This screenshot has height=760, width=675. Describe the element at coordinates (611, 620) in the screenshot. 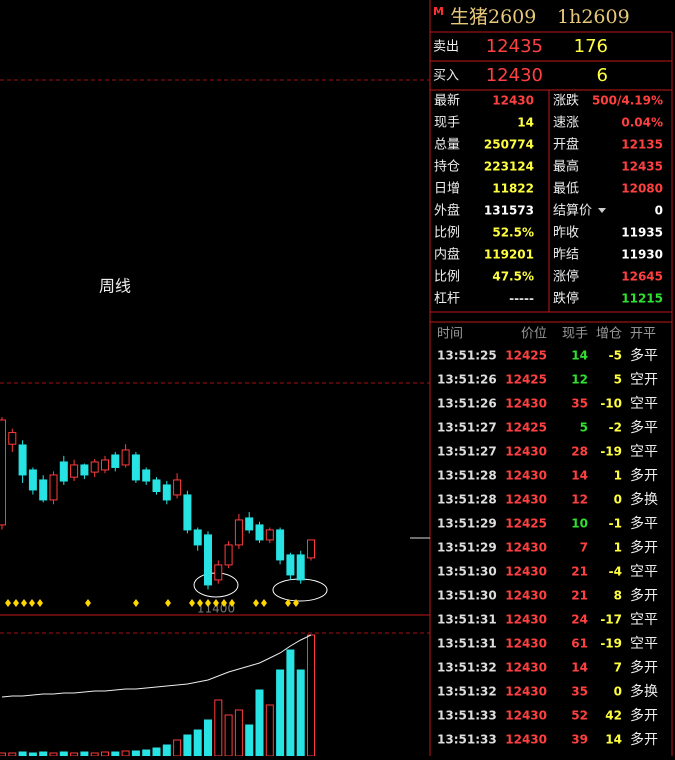

I see `trade-change: -17` at that location.